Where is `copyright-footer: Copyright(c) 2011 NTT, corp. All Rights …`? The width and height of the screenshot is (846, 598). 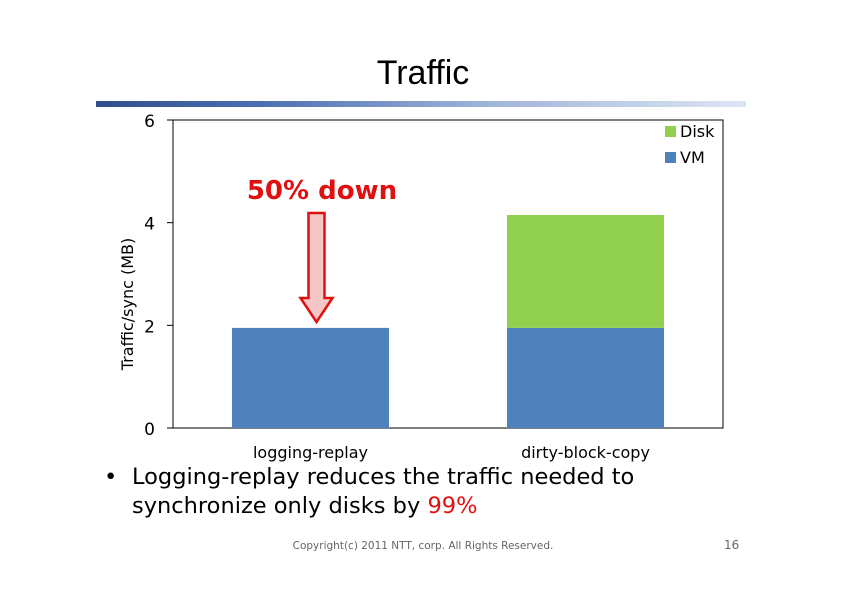
copyright-footer: Copyright(c) 2011 NTT, corp. All Rights … is located at coordinates (423, 546).